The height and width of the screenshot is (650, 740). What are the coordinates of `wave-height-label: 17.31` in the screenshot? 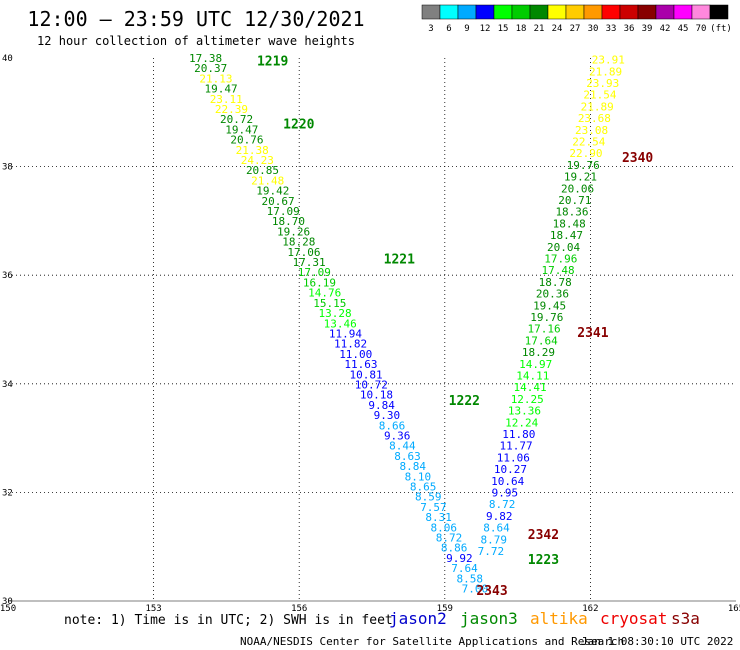 It's located at (309, 262).